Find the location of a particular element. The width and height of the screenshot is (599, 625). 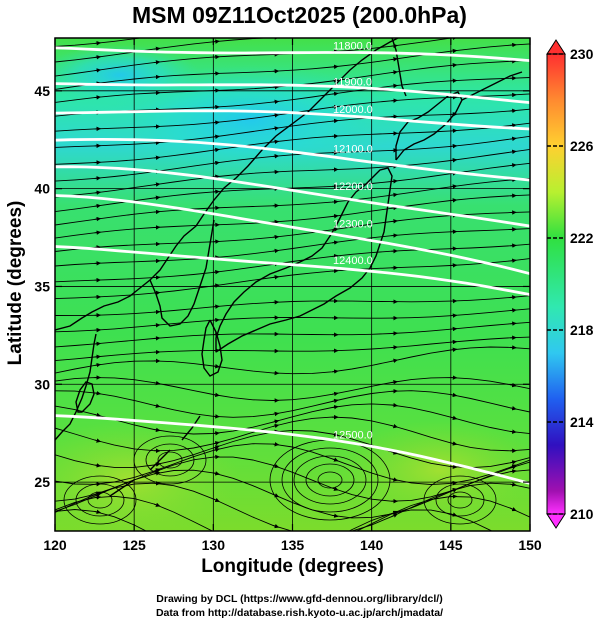

x-tick-label: 130 is located at coordinates (214, 545).